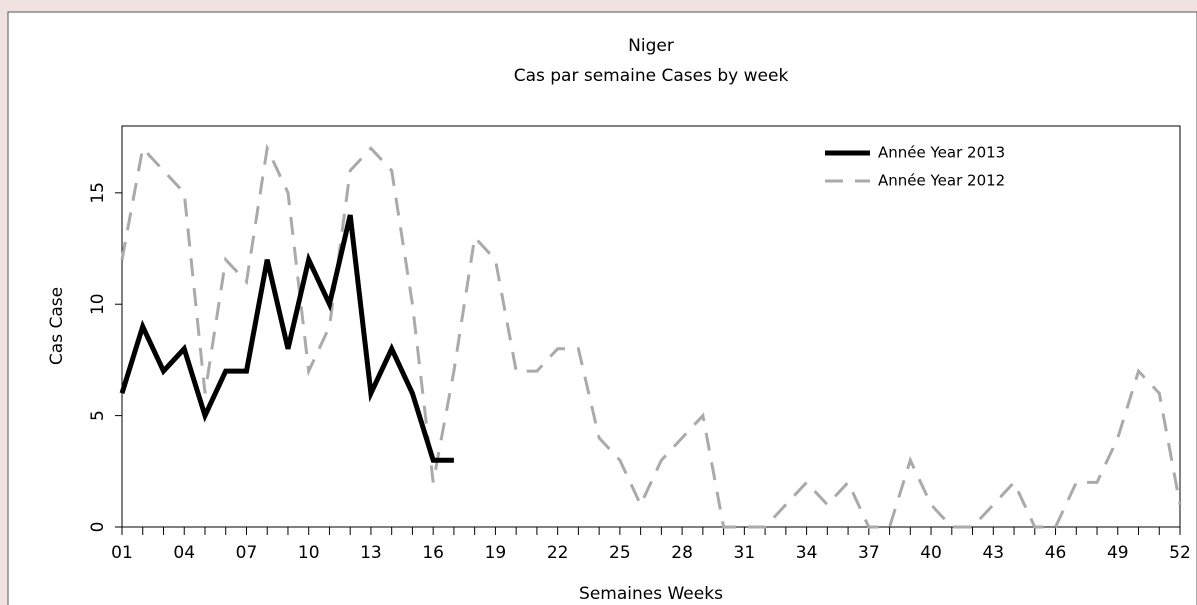  Describe the element at coordinates (941, 181) in the screenshot. I see `legend-label: Année Year 2012` at that location.